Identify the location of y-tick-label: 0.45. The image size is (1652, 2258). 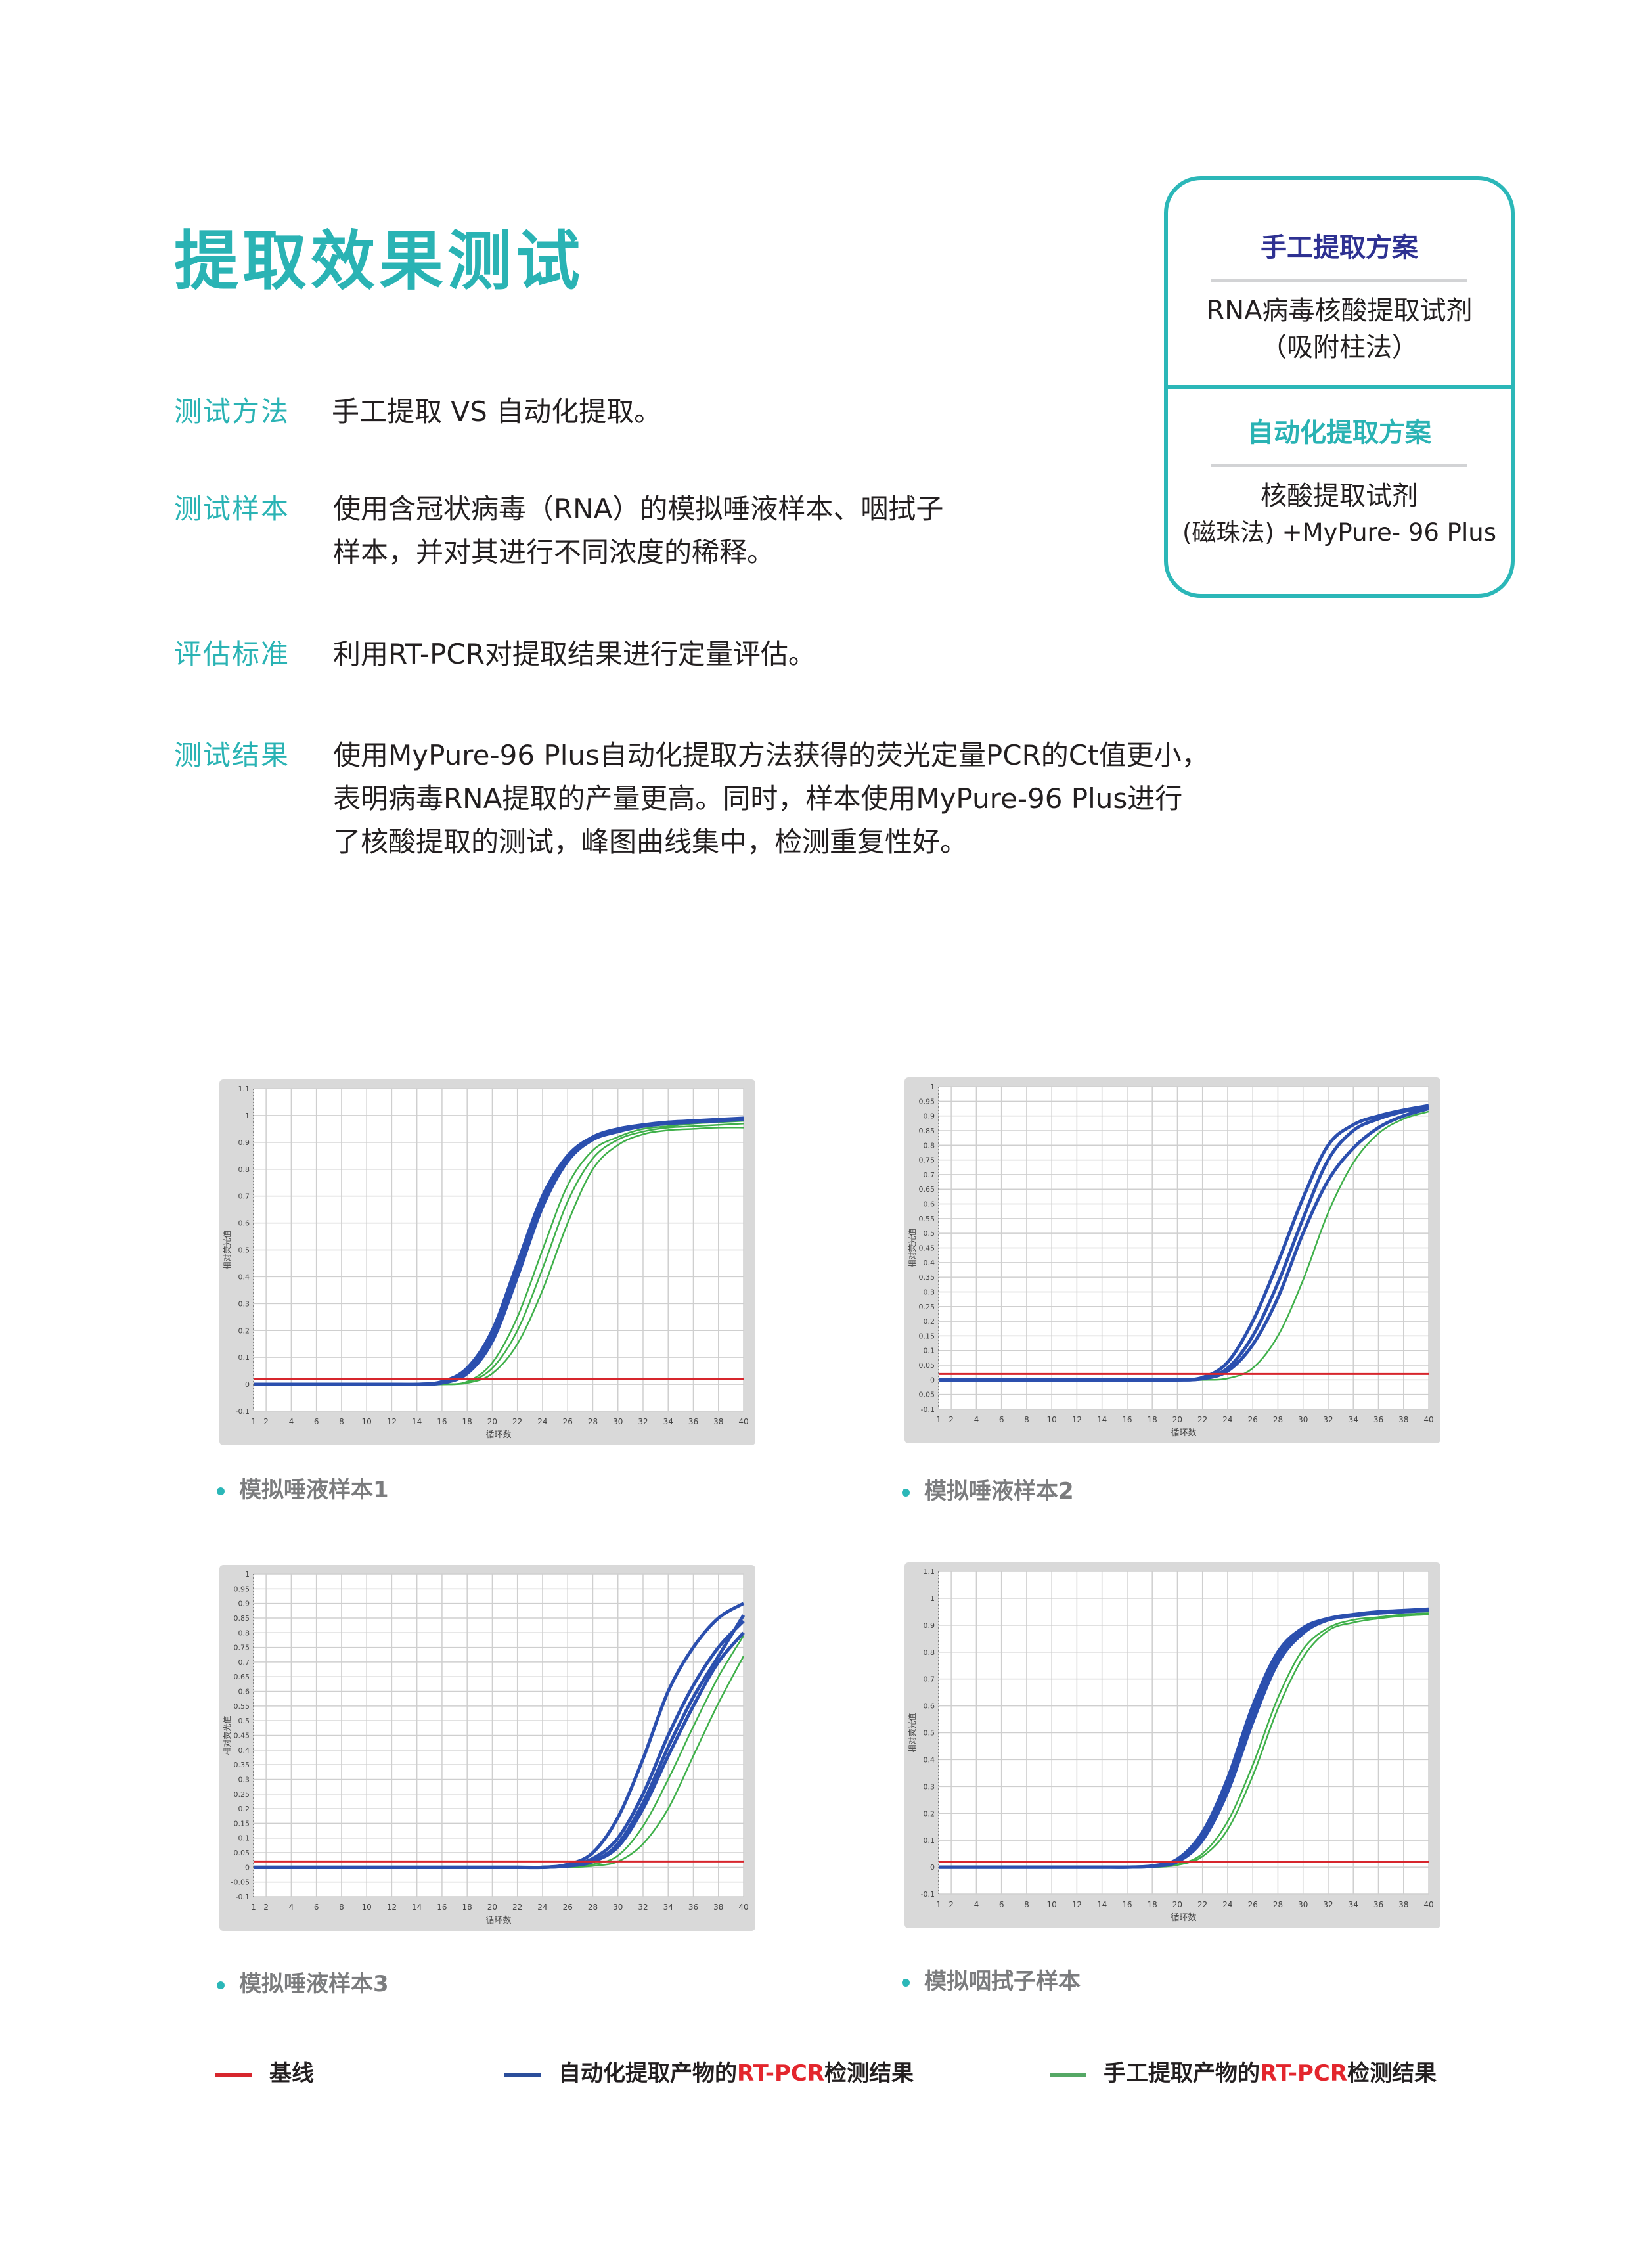
(242, 1736).